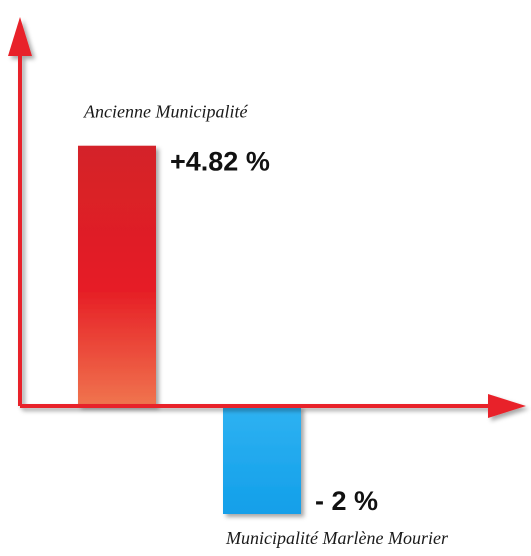 The image size is (531, 556). I want to click on bar-positive, so click(117, 275).